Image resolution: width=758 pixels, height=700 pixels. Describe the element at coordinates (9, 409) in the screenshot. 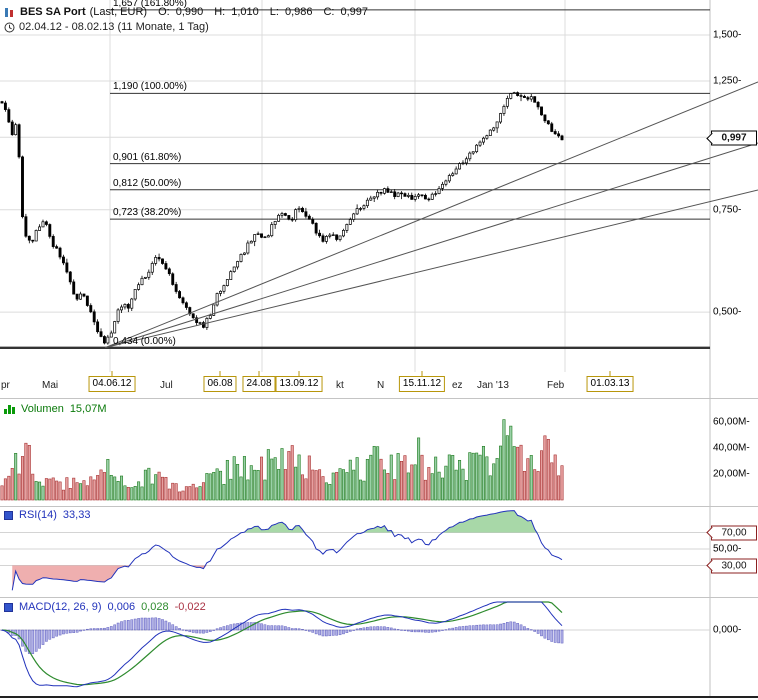

I see `volume-icon` at that location.